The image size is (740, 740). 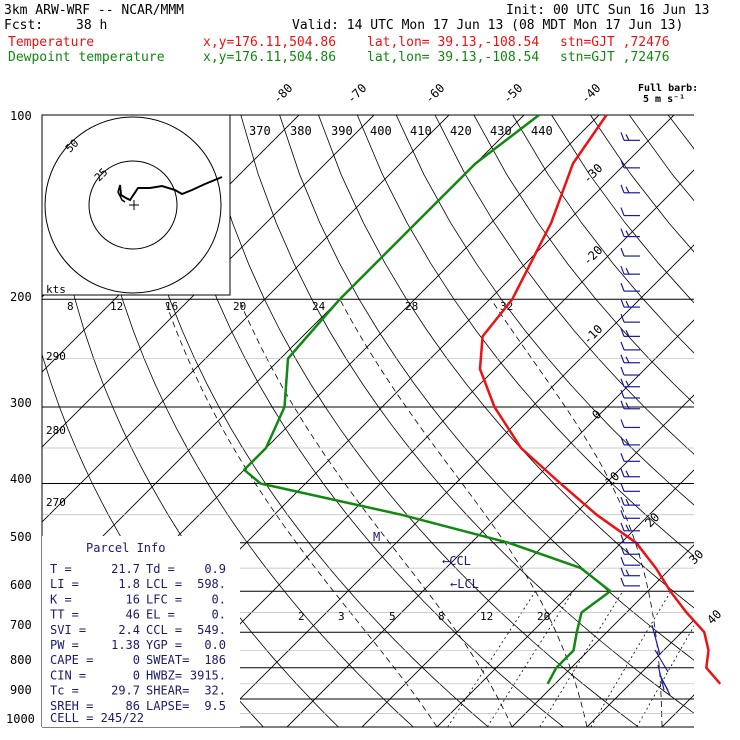 What do you see at coordinates (160, 615) in the screenshot?
I see `parcel-row-3-col-2: EL =` at bounding box center [160, 615].